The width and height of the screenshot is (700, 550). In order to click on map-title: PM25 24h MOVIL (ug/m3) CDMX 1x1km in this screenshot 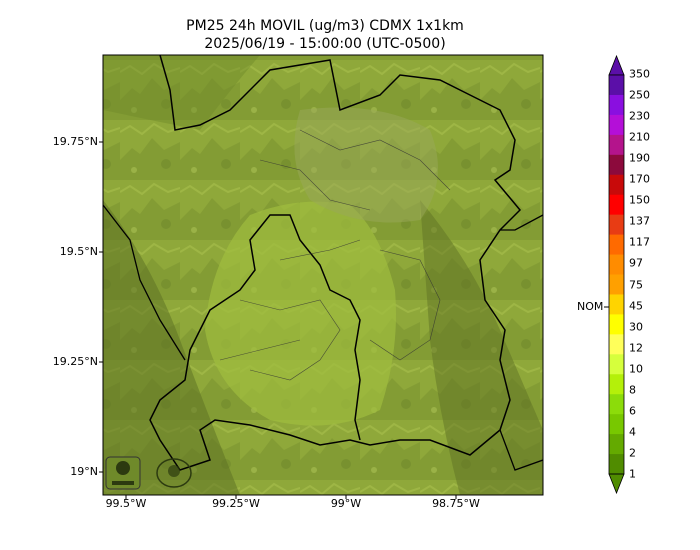, I will do `click(325, 26)`.